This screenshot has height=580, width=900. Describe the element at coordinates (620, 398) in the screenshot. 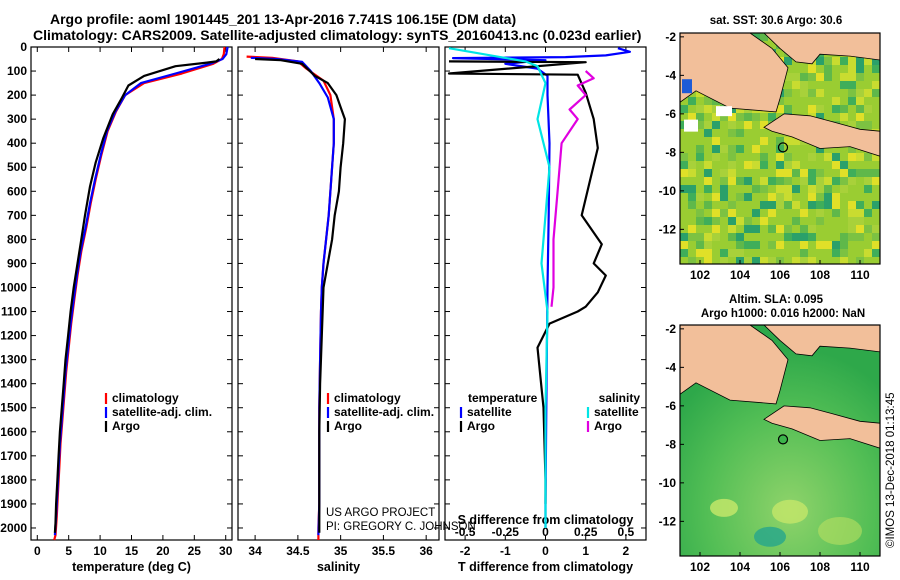

I see `legend-heading-salinity: salinity` at that location.